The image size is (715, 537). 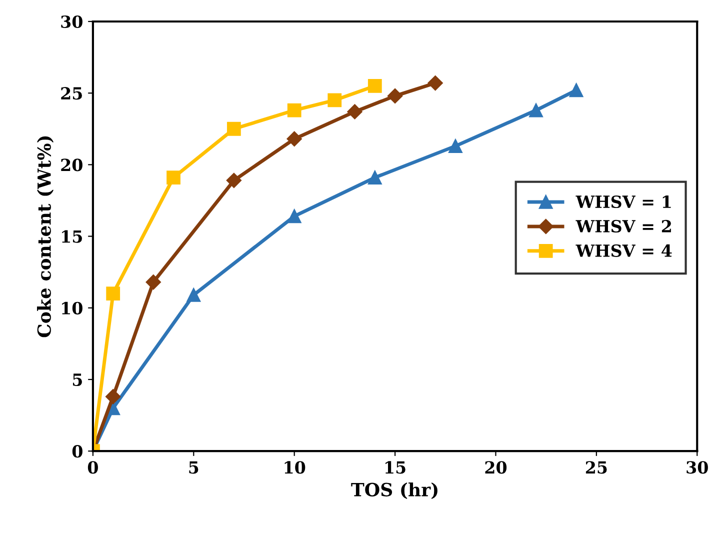 What do you see at coordinates (697, 467) in the screenshot?
I see `x-tick-label: 30` at bounding box center [697, 467].